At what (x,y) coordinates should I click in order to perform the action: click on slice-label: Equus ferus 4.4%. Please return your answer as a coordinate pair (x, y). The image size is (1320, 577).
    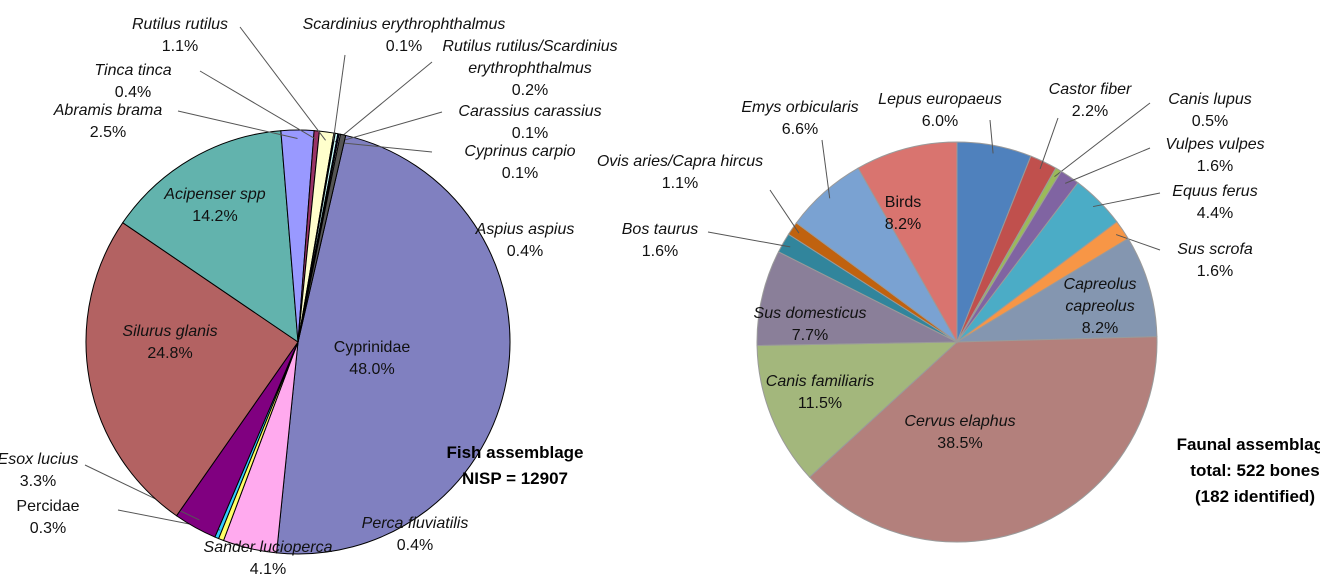
    Looking at the image, I should click on (1214, 203).